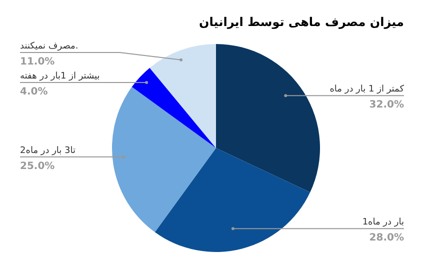 This screenshot has height=261, width=422. What do you see at coordinates (301, 22) in the screenshot?
I see `chart-title: میزان مصرف ماهی توسط ایرانیان` at bounding box center [301, 22].